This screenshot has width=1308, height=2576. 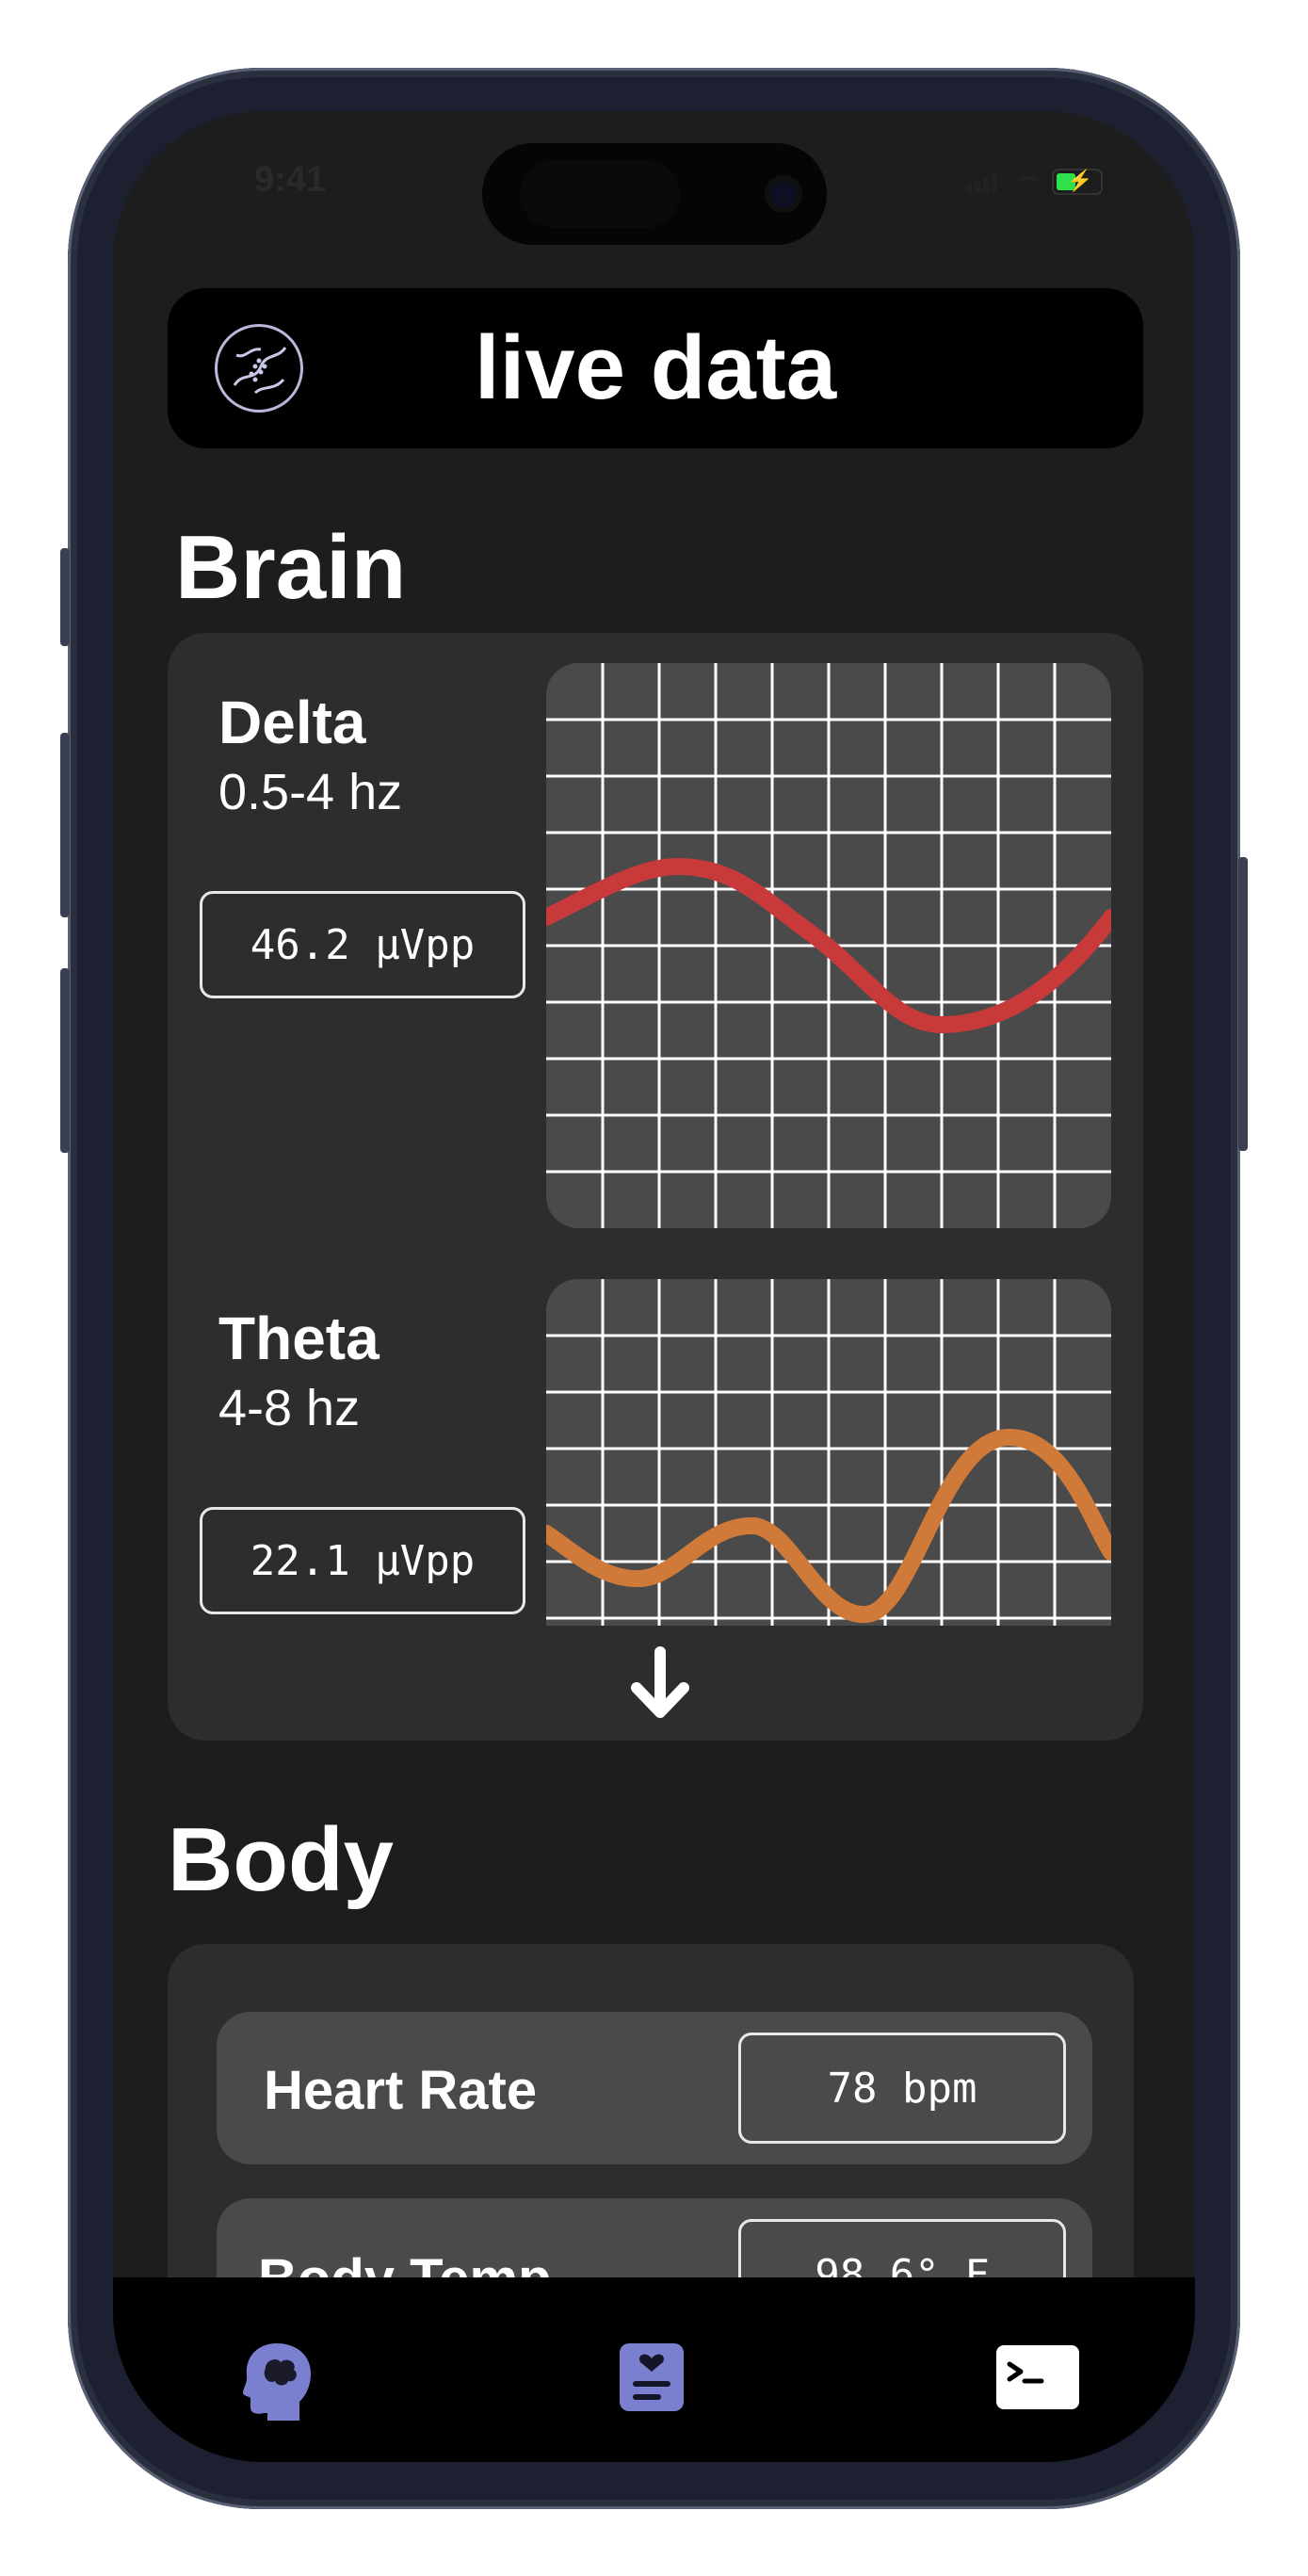 What do you see at coordinates (65, 1060) in the screenshot?
I see `volume-down-button` at bounding box center [65, 1060].